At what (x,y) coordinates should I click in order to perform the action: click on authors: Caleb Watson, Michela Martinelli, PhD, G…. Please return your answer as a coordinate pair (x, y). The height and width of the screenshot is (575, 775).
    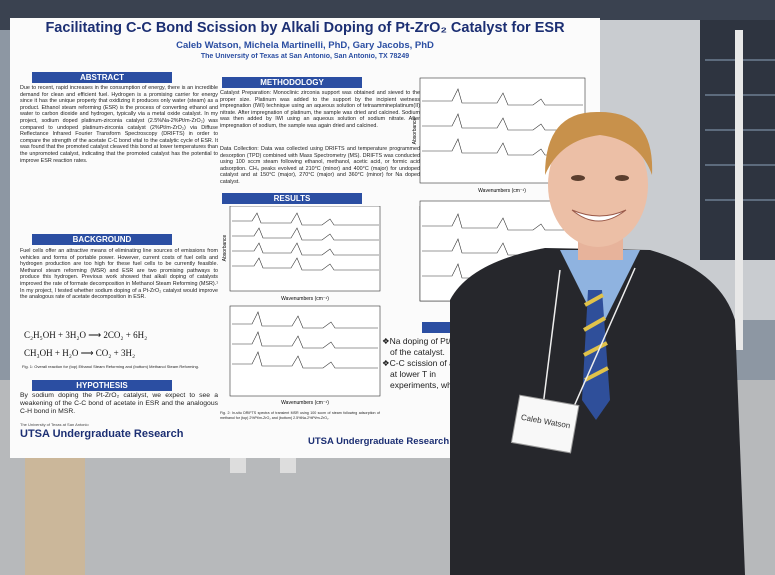
    Looking at the image, I should click on (305, 45).